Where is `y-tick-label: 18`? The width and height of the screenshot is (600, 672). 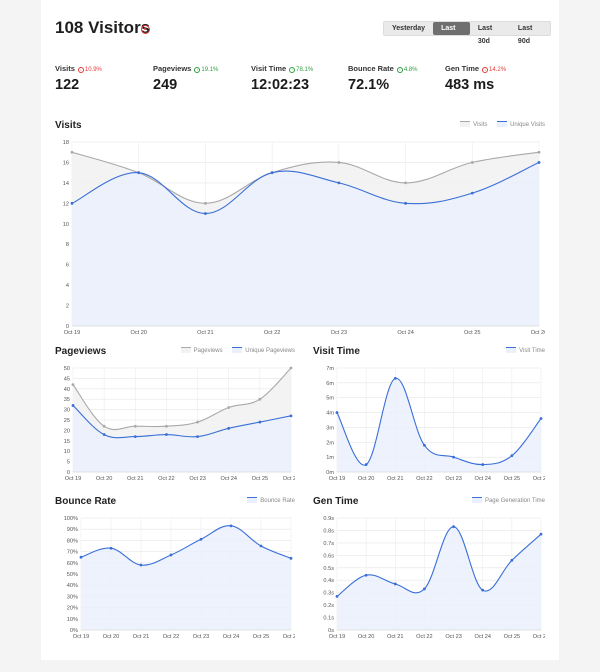
y-tick-label: 18 is located at coordinates (66, 143).